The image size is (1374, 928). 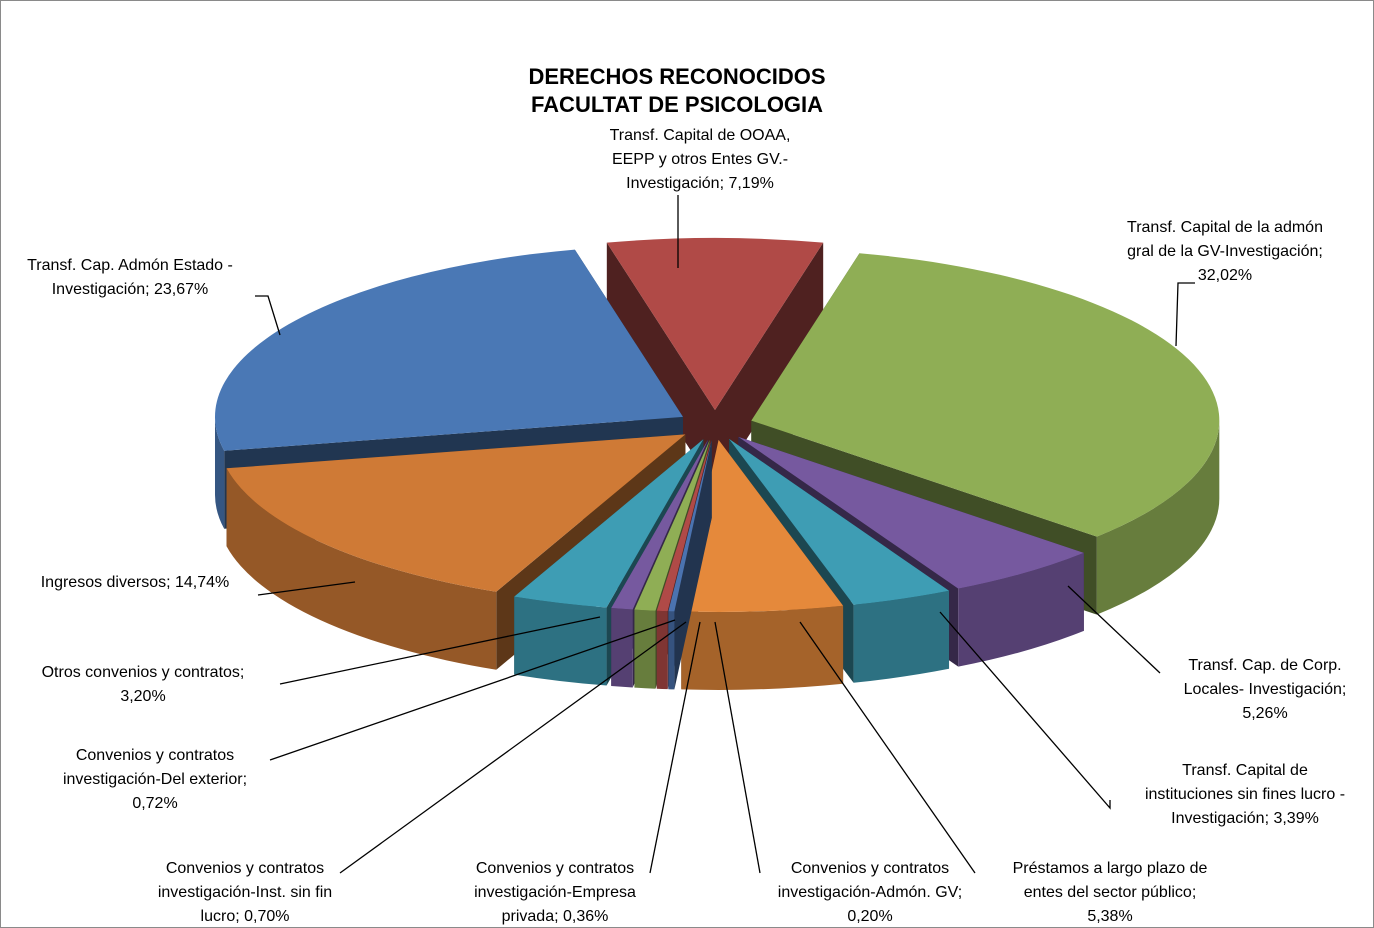 I want to click on data-label: Investigación; 7,19%, so click(x=700, y=183).